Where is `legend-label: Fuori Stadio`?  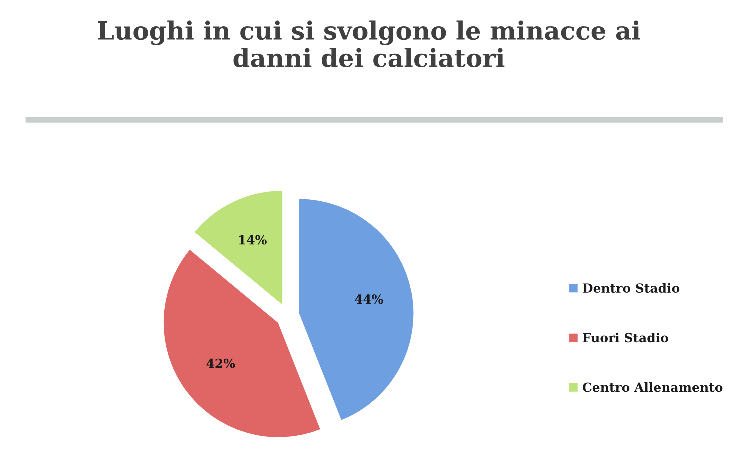 legend-label: Fuori Stadio is located at coordinates (625, 337).